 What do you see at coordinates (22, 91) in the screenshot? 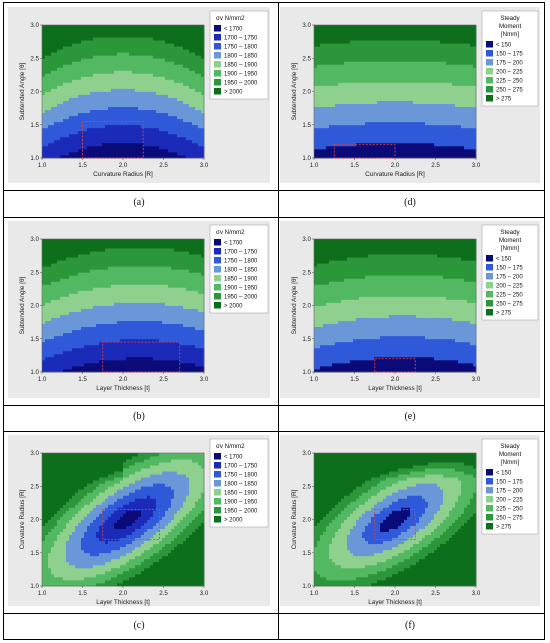
I see `y-axis-label: Subtended Angle [θ]` at bounding box center [22, 91].